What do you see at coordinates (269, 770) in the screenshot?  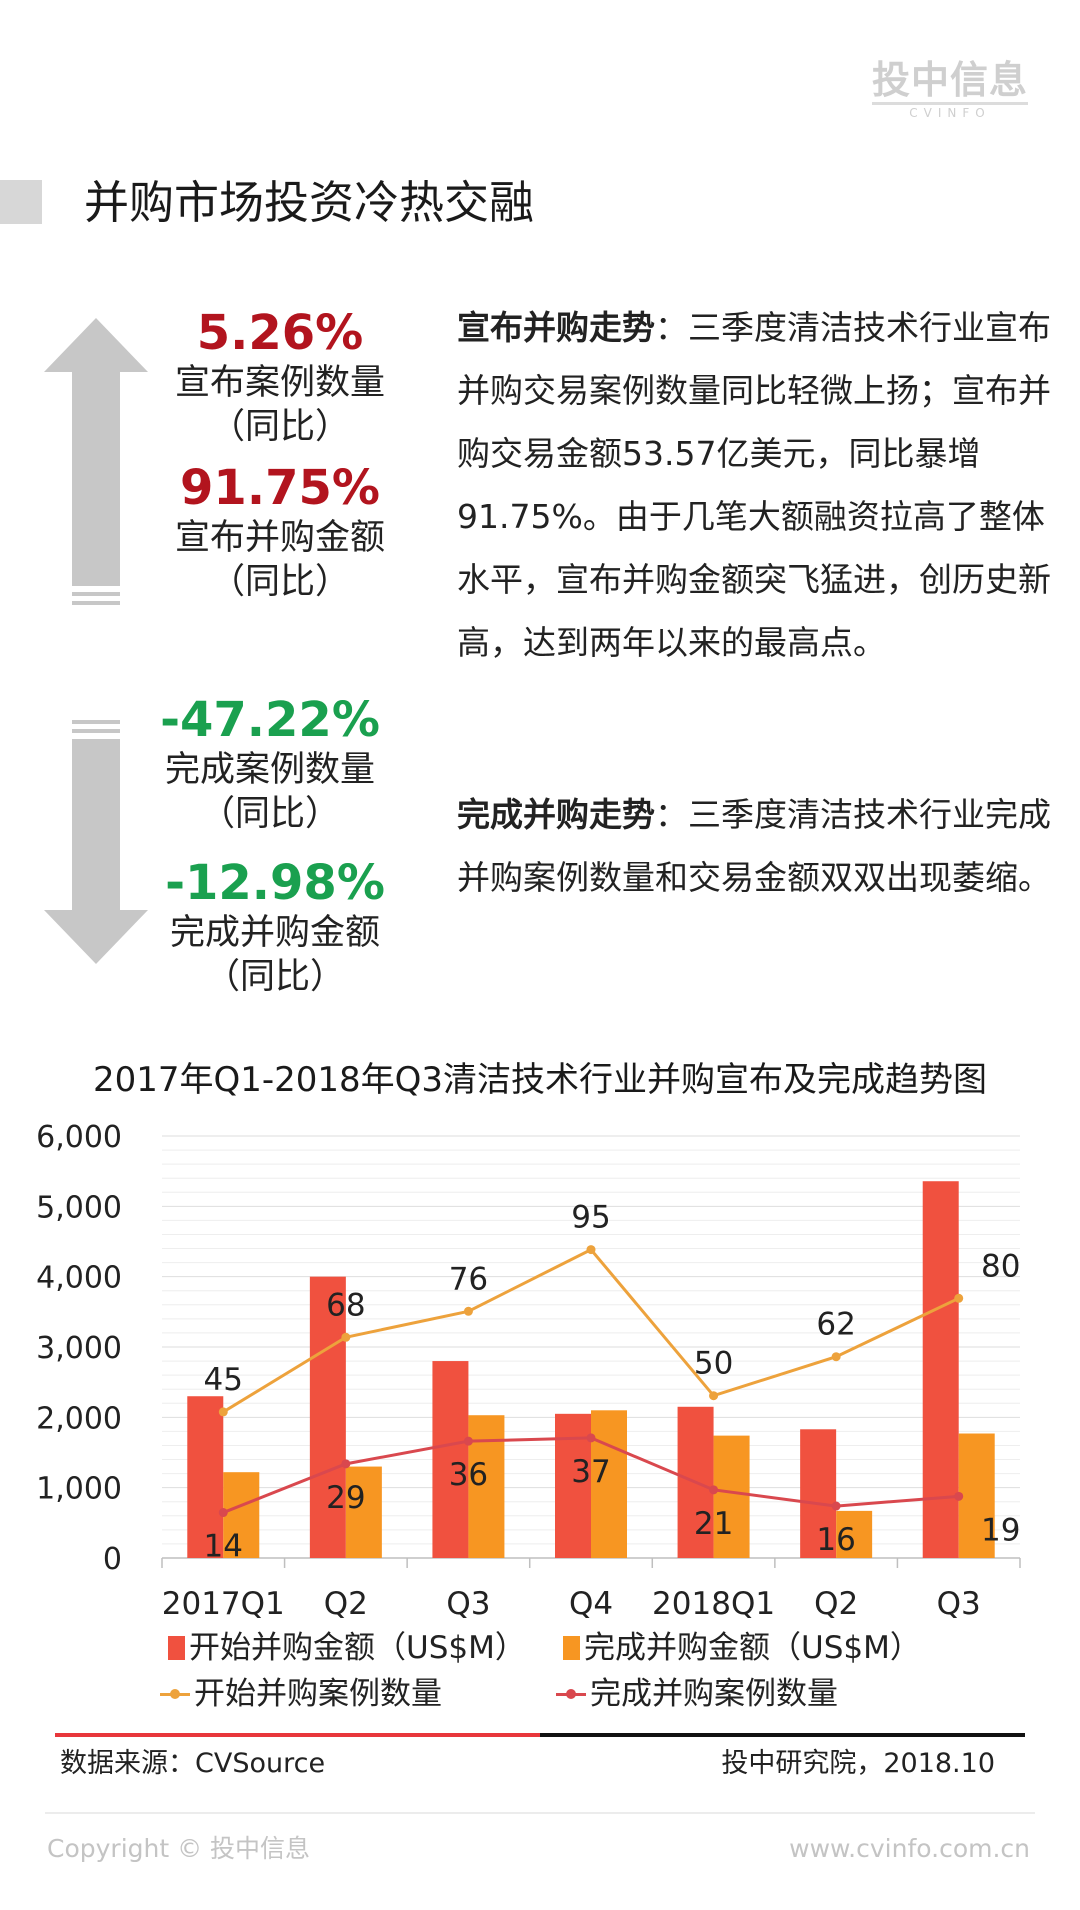 I see `stat-label: 完成案例数量` at bounding box center [269, 770].